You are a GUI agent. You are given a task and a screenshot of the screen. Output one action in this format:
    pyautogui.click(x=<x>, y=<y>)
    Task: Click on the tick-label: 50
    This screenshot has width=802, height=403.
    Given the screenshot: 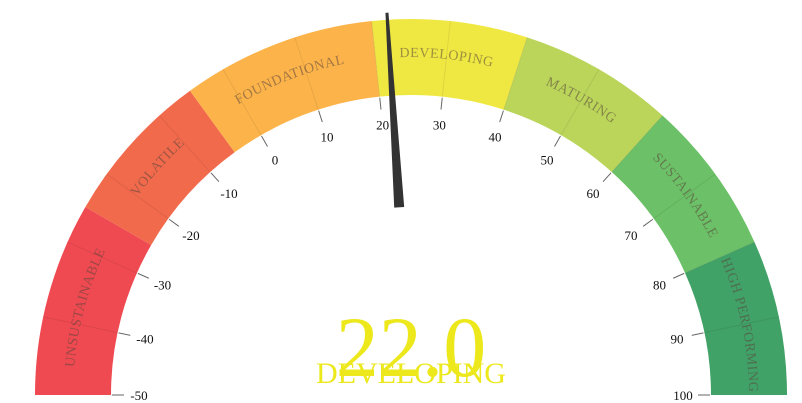 What is the action you would take?
    pyautogui.click(x=547, y=159)
    